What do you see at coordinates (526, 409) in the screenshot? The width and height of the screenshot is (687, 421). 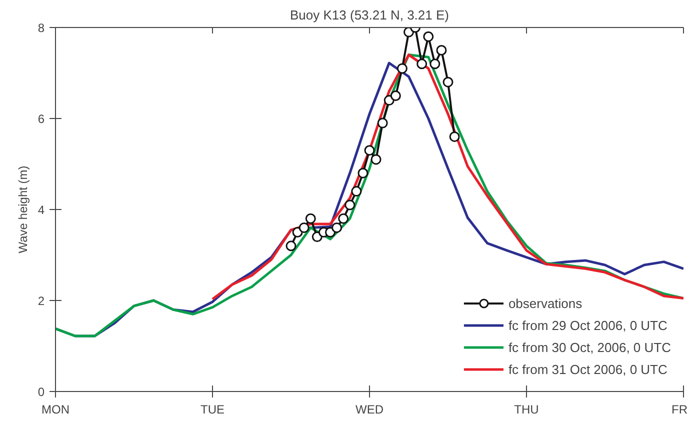 I see `x-tick-label: THU` at bounding box center [526, 409].